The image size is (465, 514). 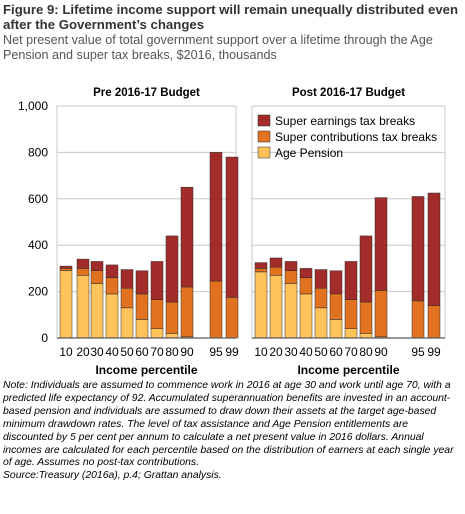 What do you see at coordinates (38, 292) in the screenshot?
I see `y-tick-label: 200` at bounding box center [38, 292].